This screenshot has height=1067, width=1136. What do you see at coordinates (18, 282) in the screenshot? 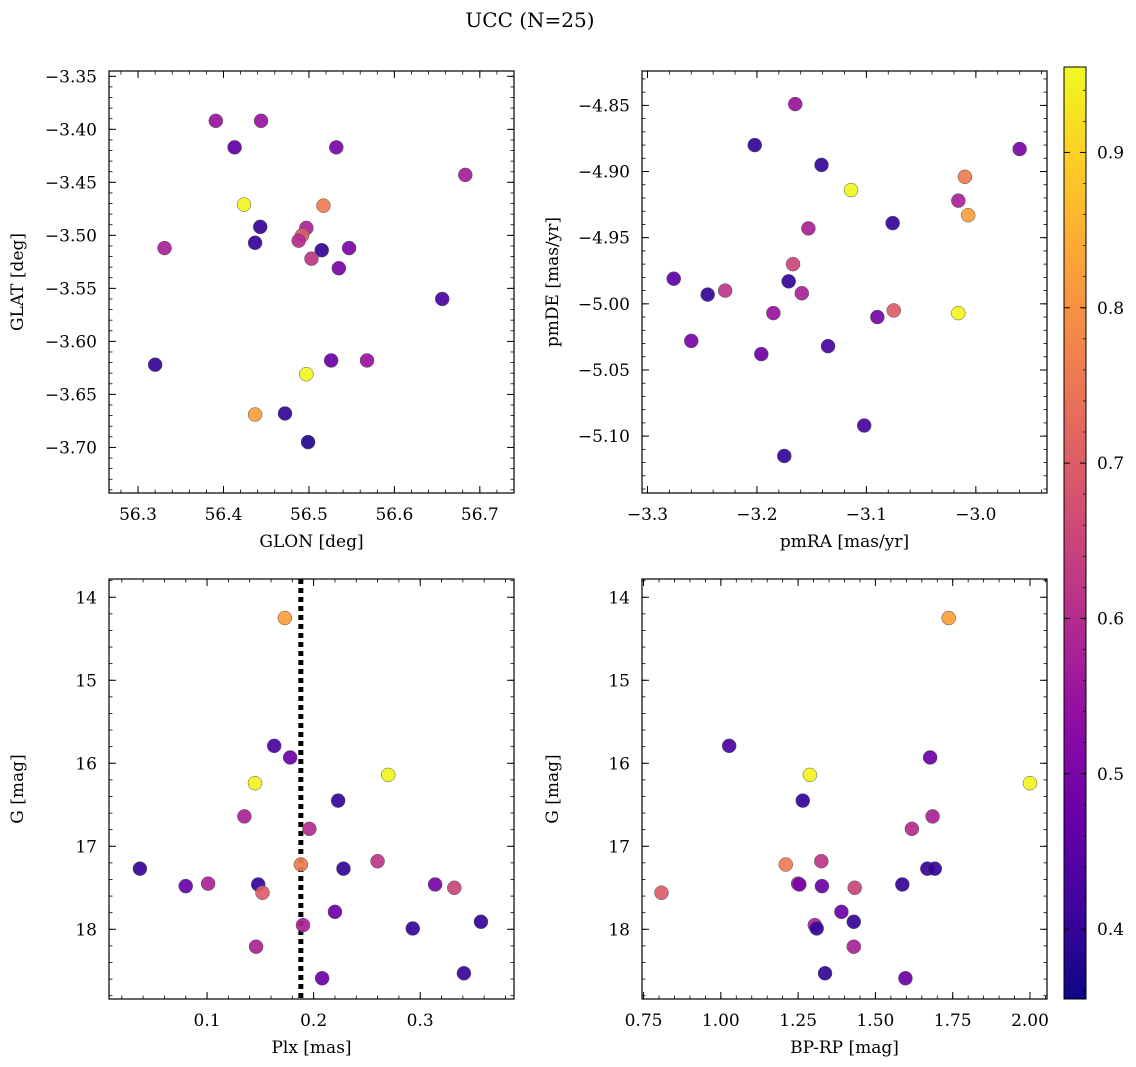
I see `y-axis-label: GLAT [deg]` at bounding box center [18, 282].